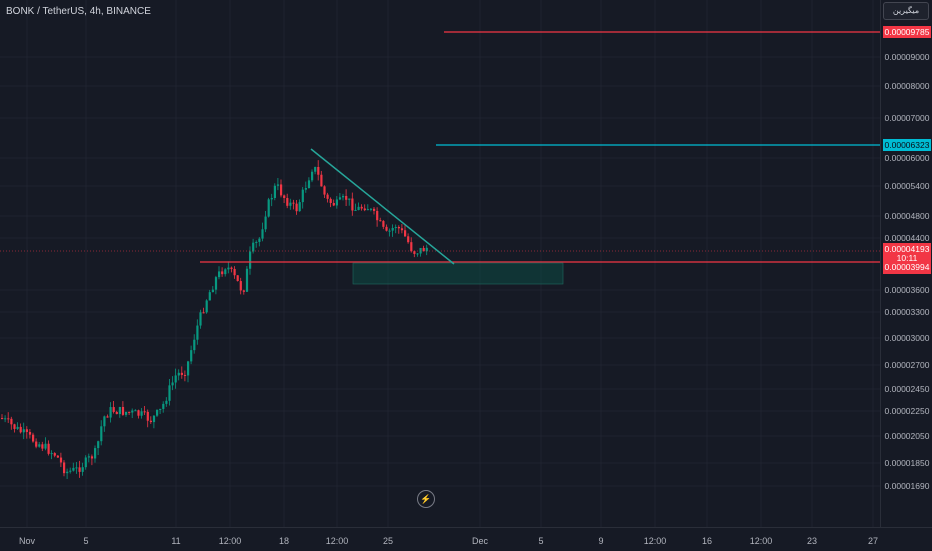  I want to click on price-label: 0.00004800, so click(907, 216).